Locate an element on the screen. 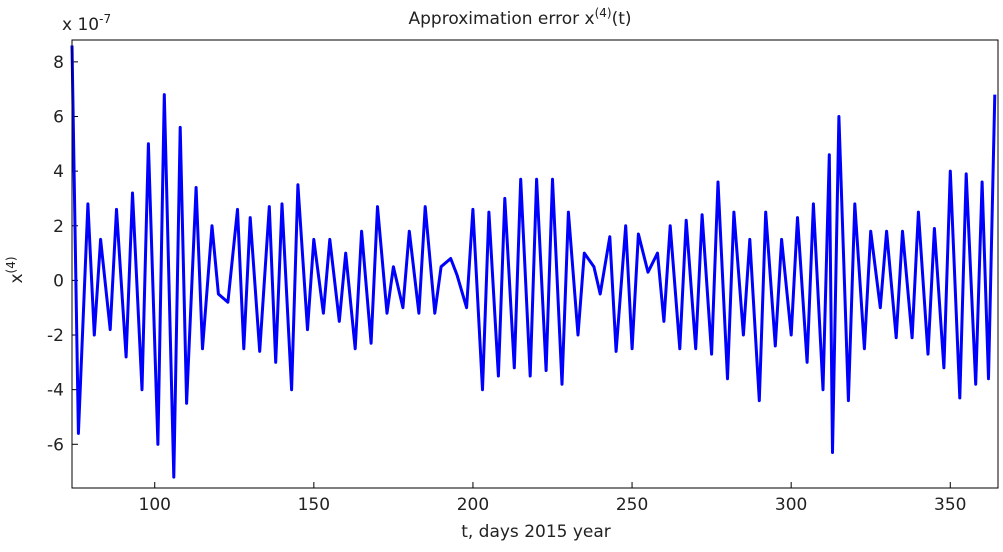  y-tick-label: 4 is located at coordinates (58, 172).